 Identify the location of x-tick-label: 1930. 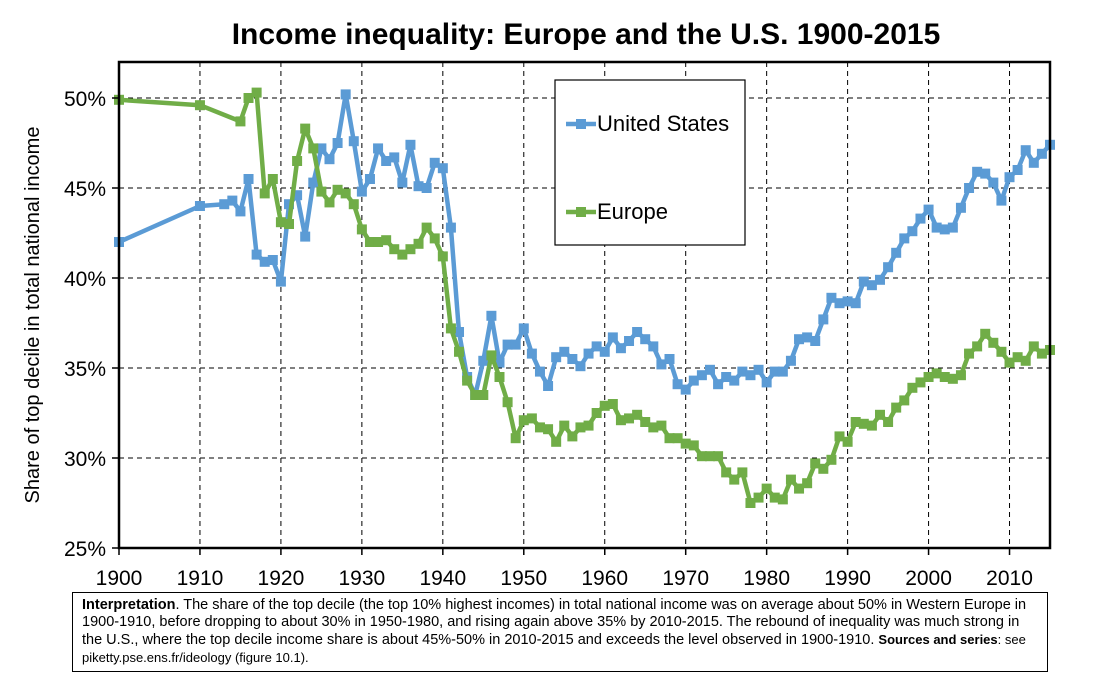
(362, 578).